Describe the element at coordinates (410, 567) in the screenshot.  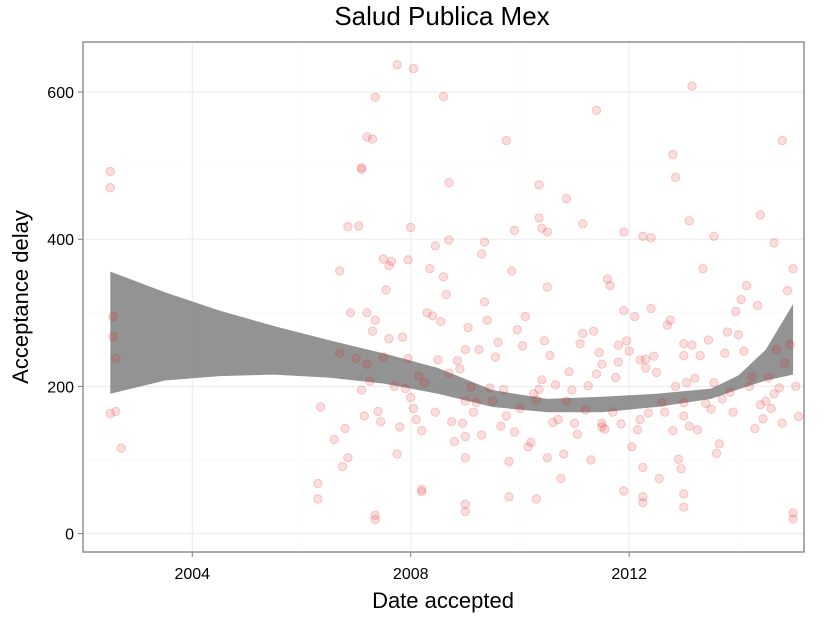
I see `x-axis: 2004 2008 2012` at that location.